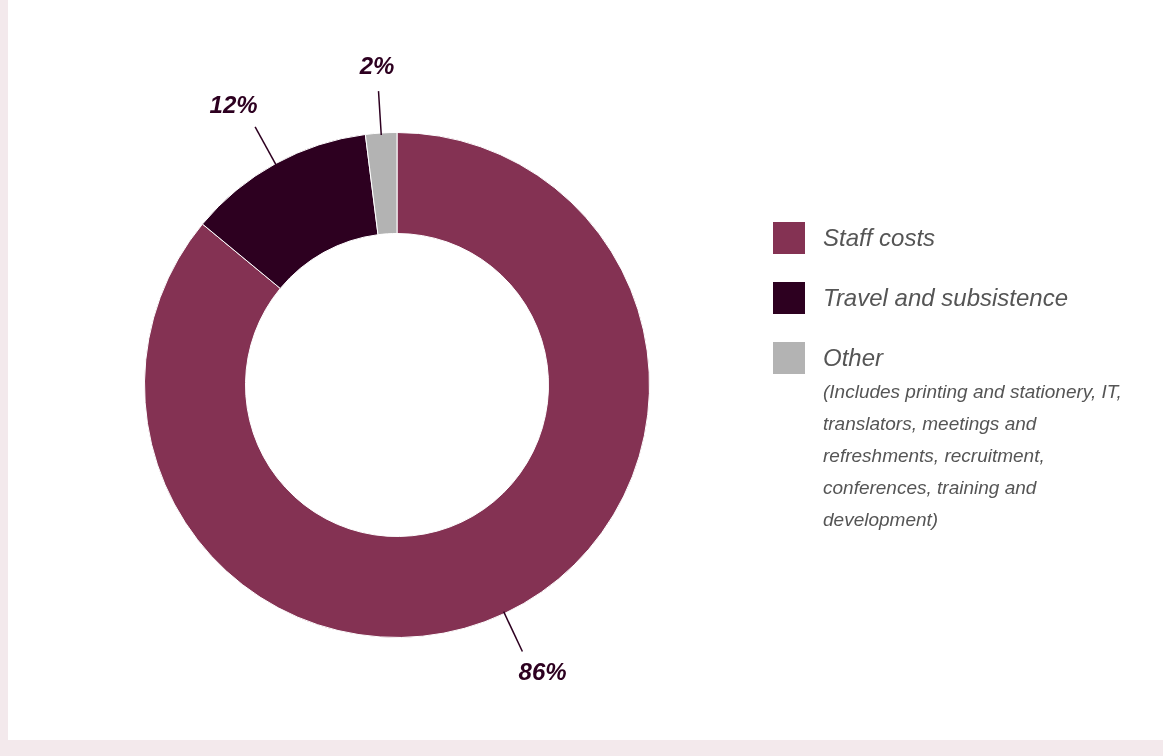 The height and width of the screenshot is (756, 1163). What do you see at coordinates (973, 456) in the screenshot?
I see `text: (Includes printing and stationery, IT, translators, meetings and refreshments, recruitment, conferences, training and development)` at bounding box center [973, 456].